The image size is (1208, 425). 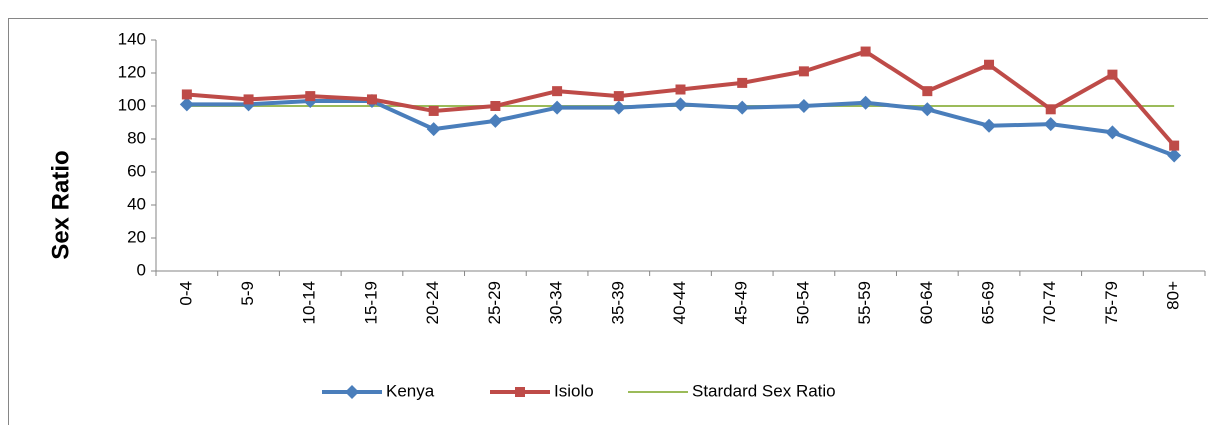 I want to click on y-tick-label: 140, so click(x=132, y=38).